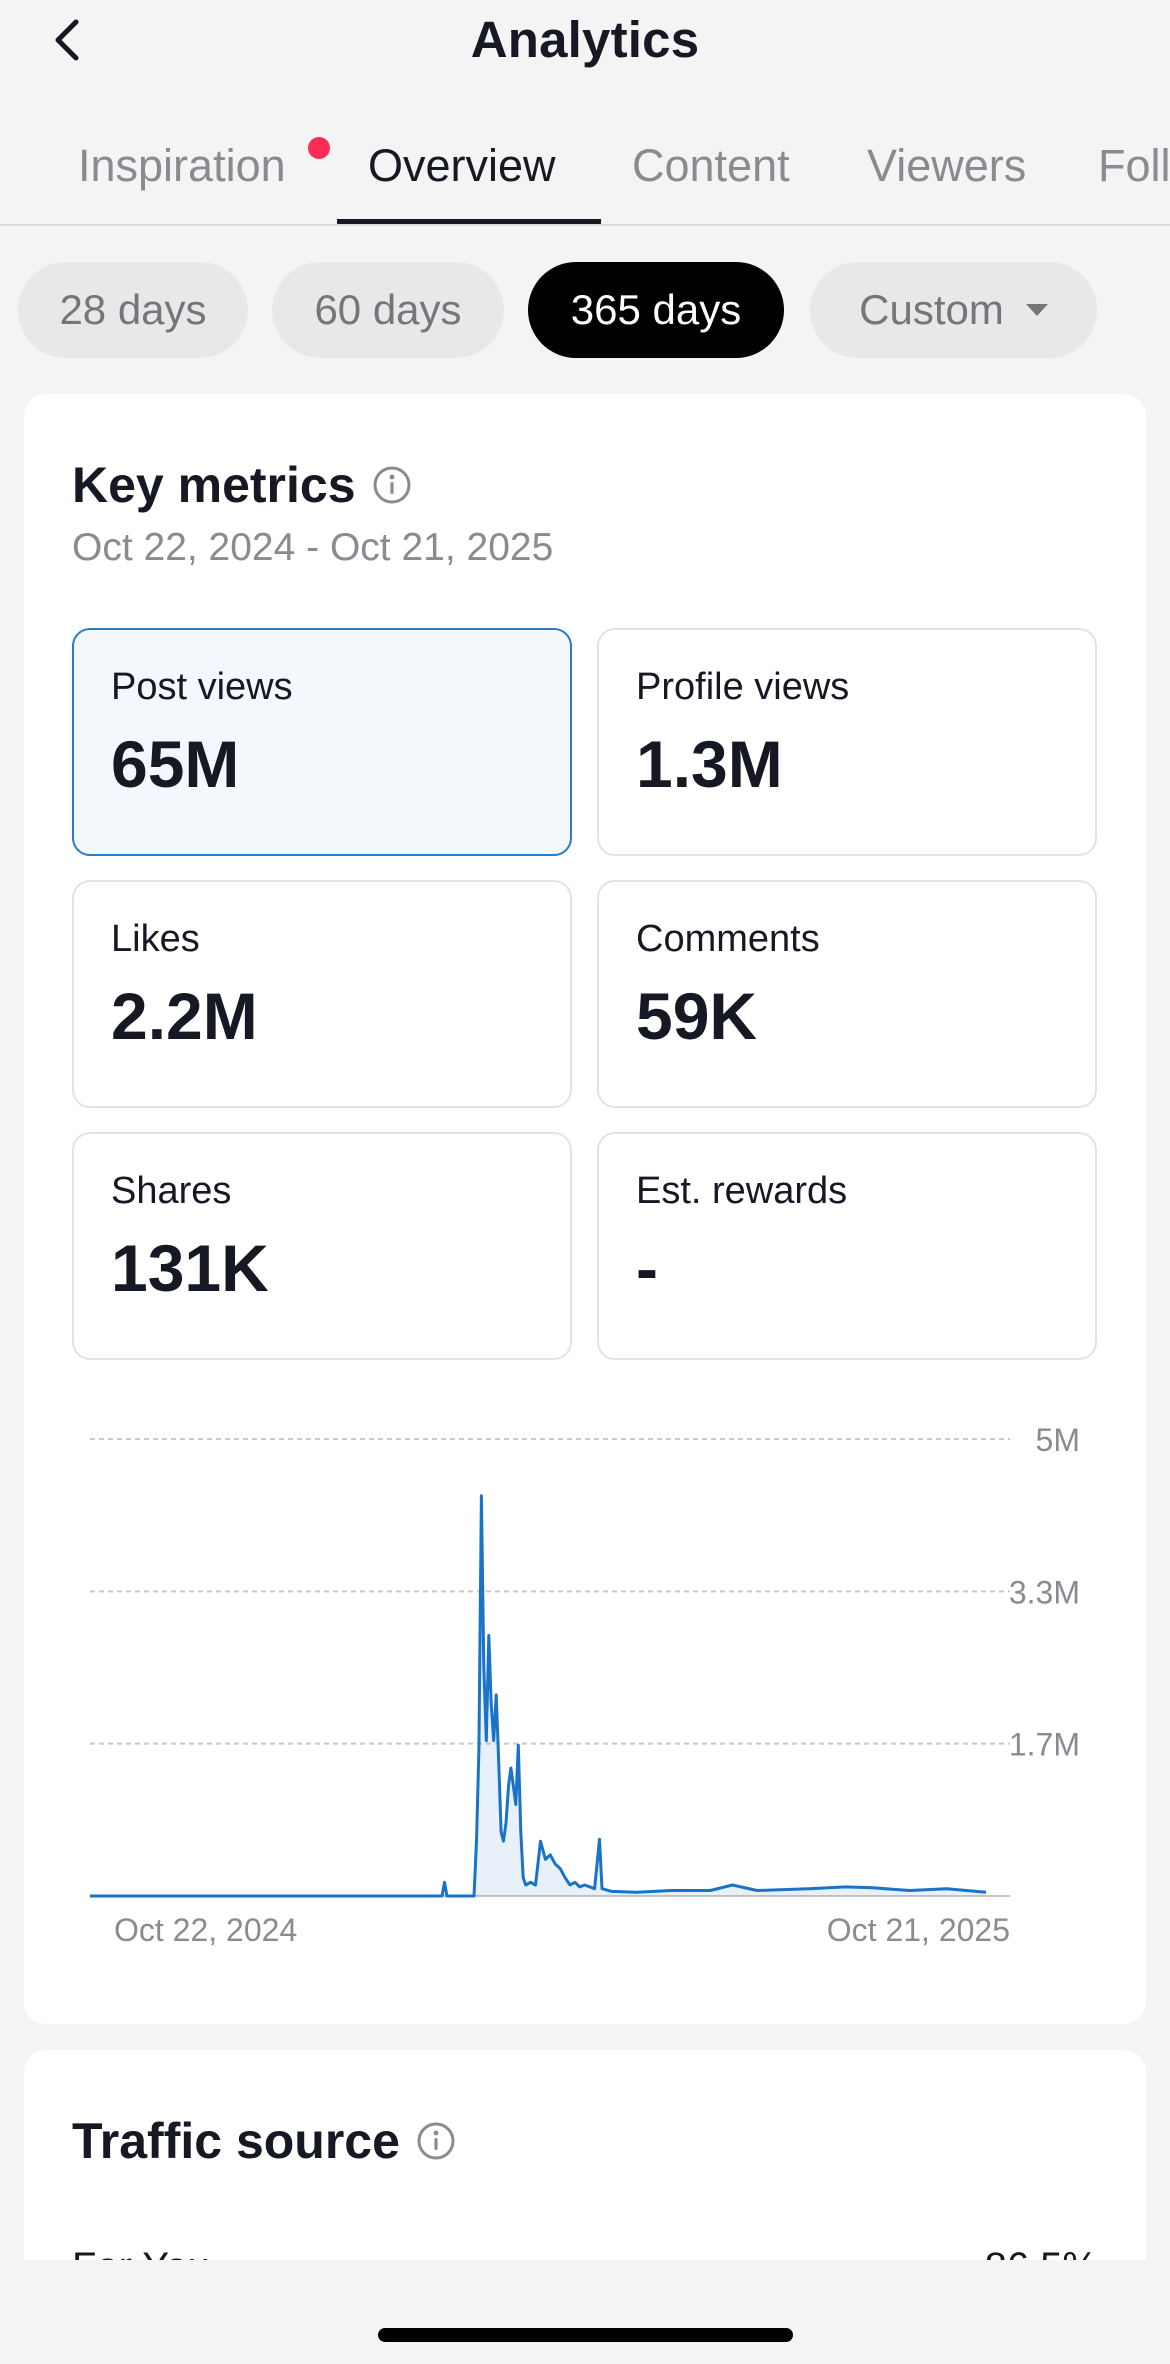 This screenshot has width=1170, height=2364. What do you see at coordinates (462, 165) in the screenshot?
I see `tab-overview: Overview` at bounding box center [462, 165].